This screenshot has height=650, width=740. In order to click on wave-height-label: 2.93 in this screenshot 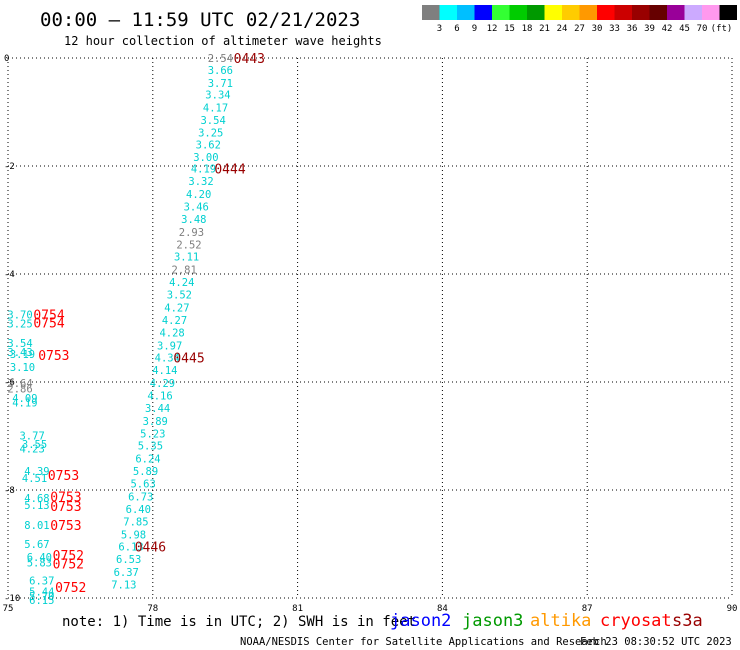, I will do `click(191, 233)`.